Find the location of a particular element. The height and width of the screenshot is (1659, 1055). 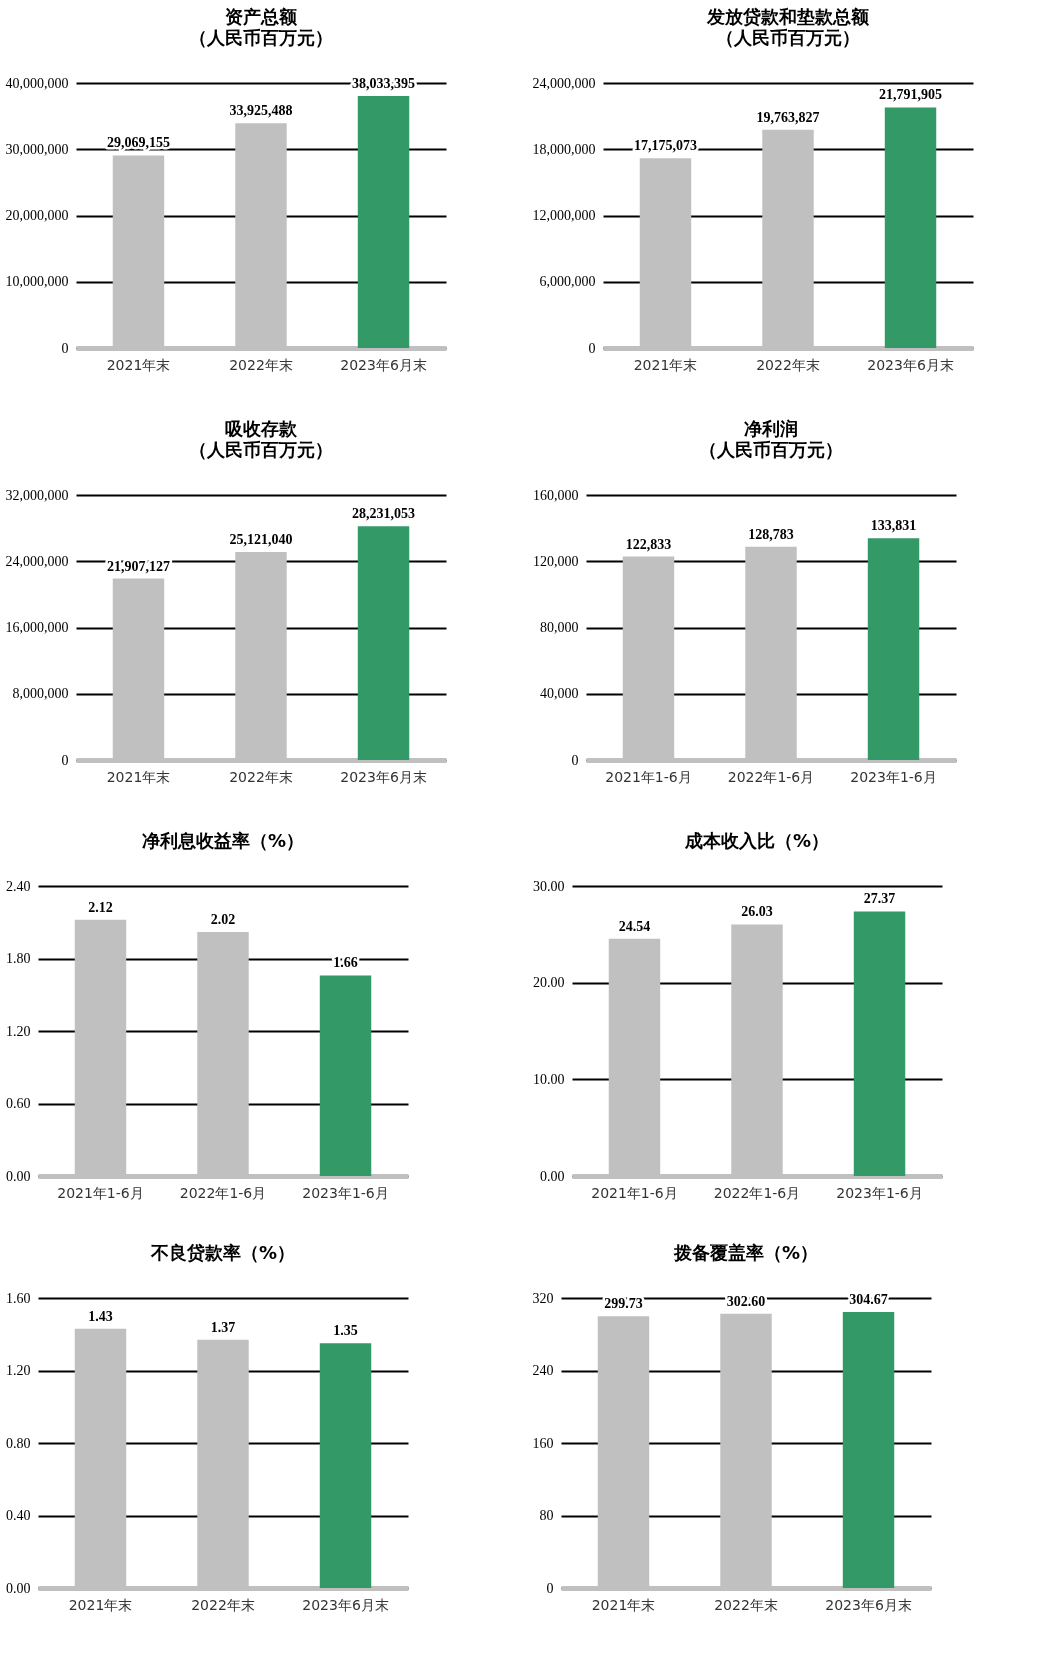

data-label: 1.35 is located at coordinates (345, 1331).